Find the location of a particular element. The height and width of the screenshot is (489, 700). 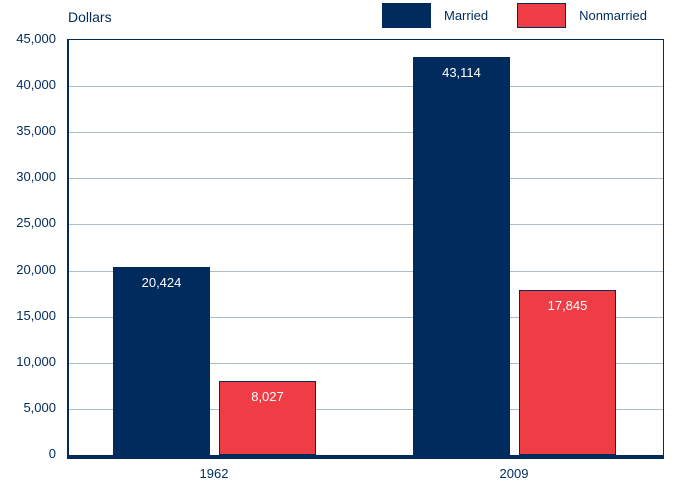

y-tick-label: 0 is located at coordinates (52, 453).